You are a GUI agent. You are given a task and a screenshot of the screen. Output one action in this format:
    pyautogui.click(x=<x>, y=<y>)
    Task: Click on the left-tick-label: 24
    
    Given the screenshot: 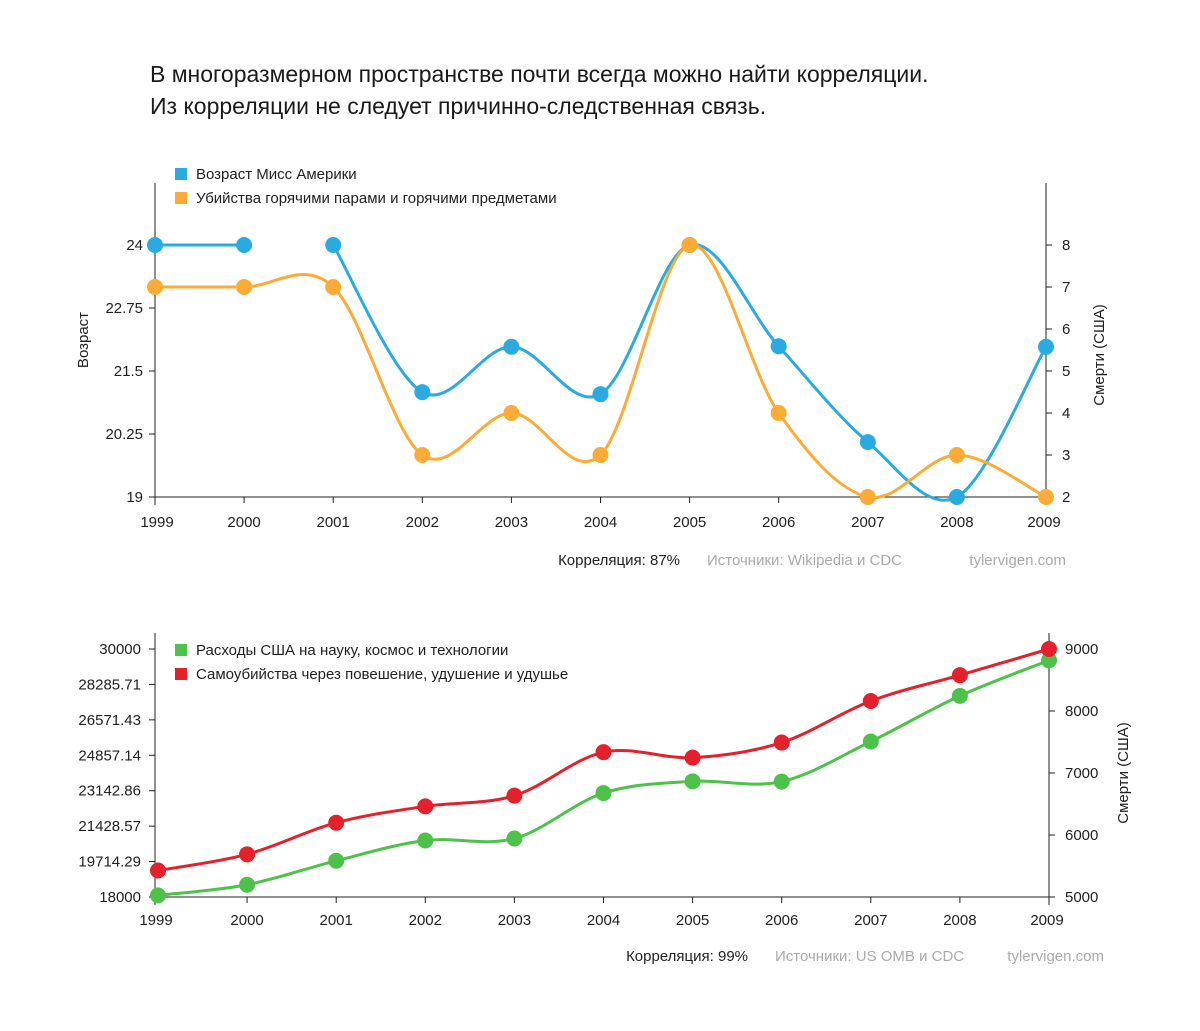 What is the action you would take?
    pyautogui.click(x=134, y=245)
    